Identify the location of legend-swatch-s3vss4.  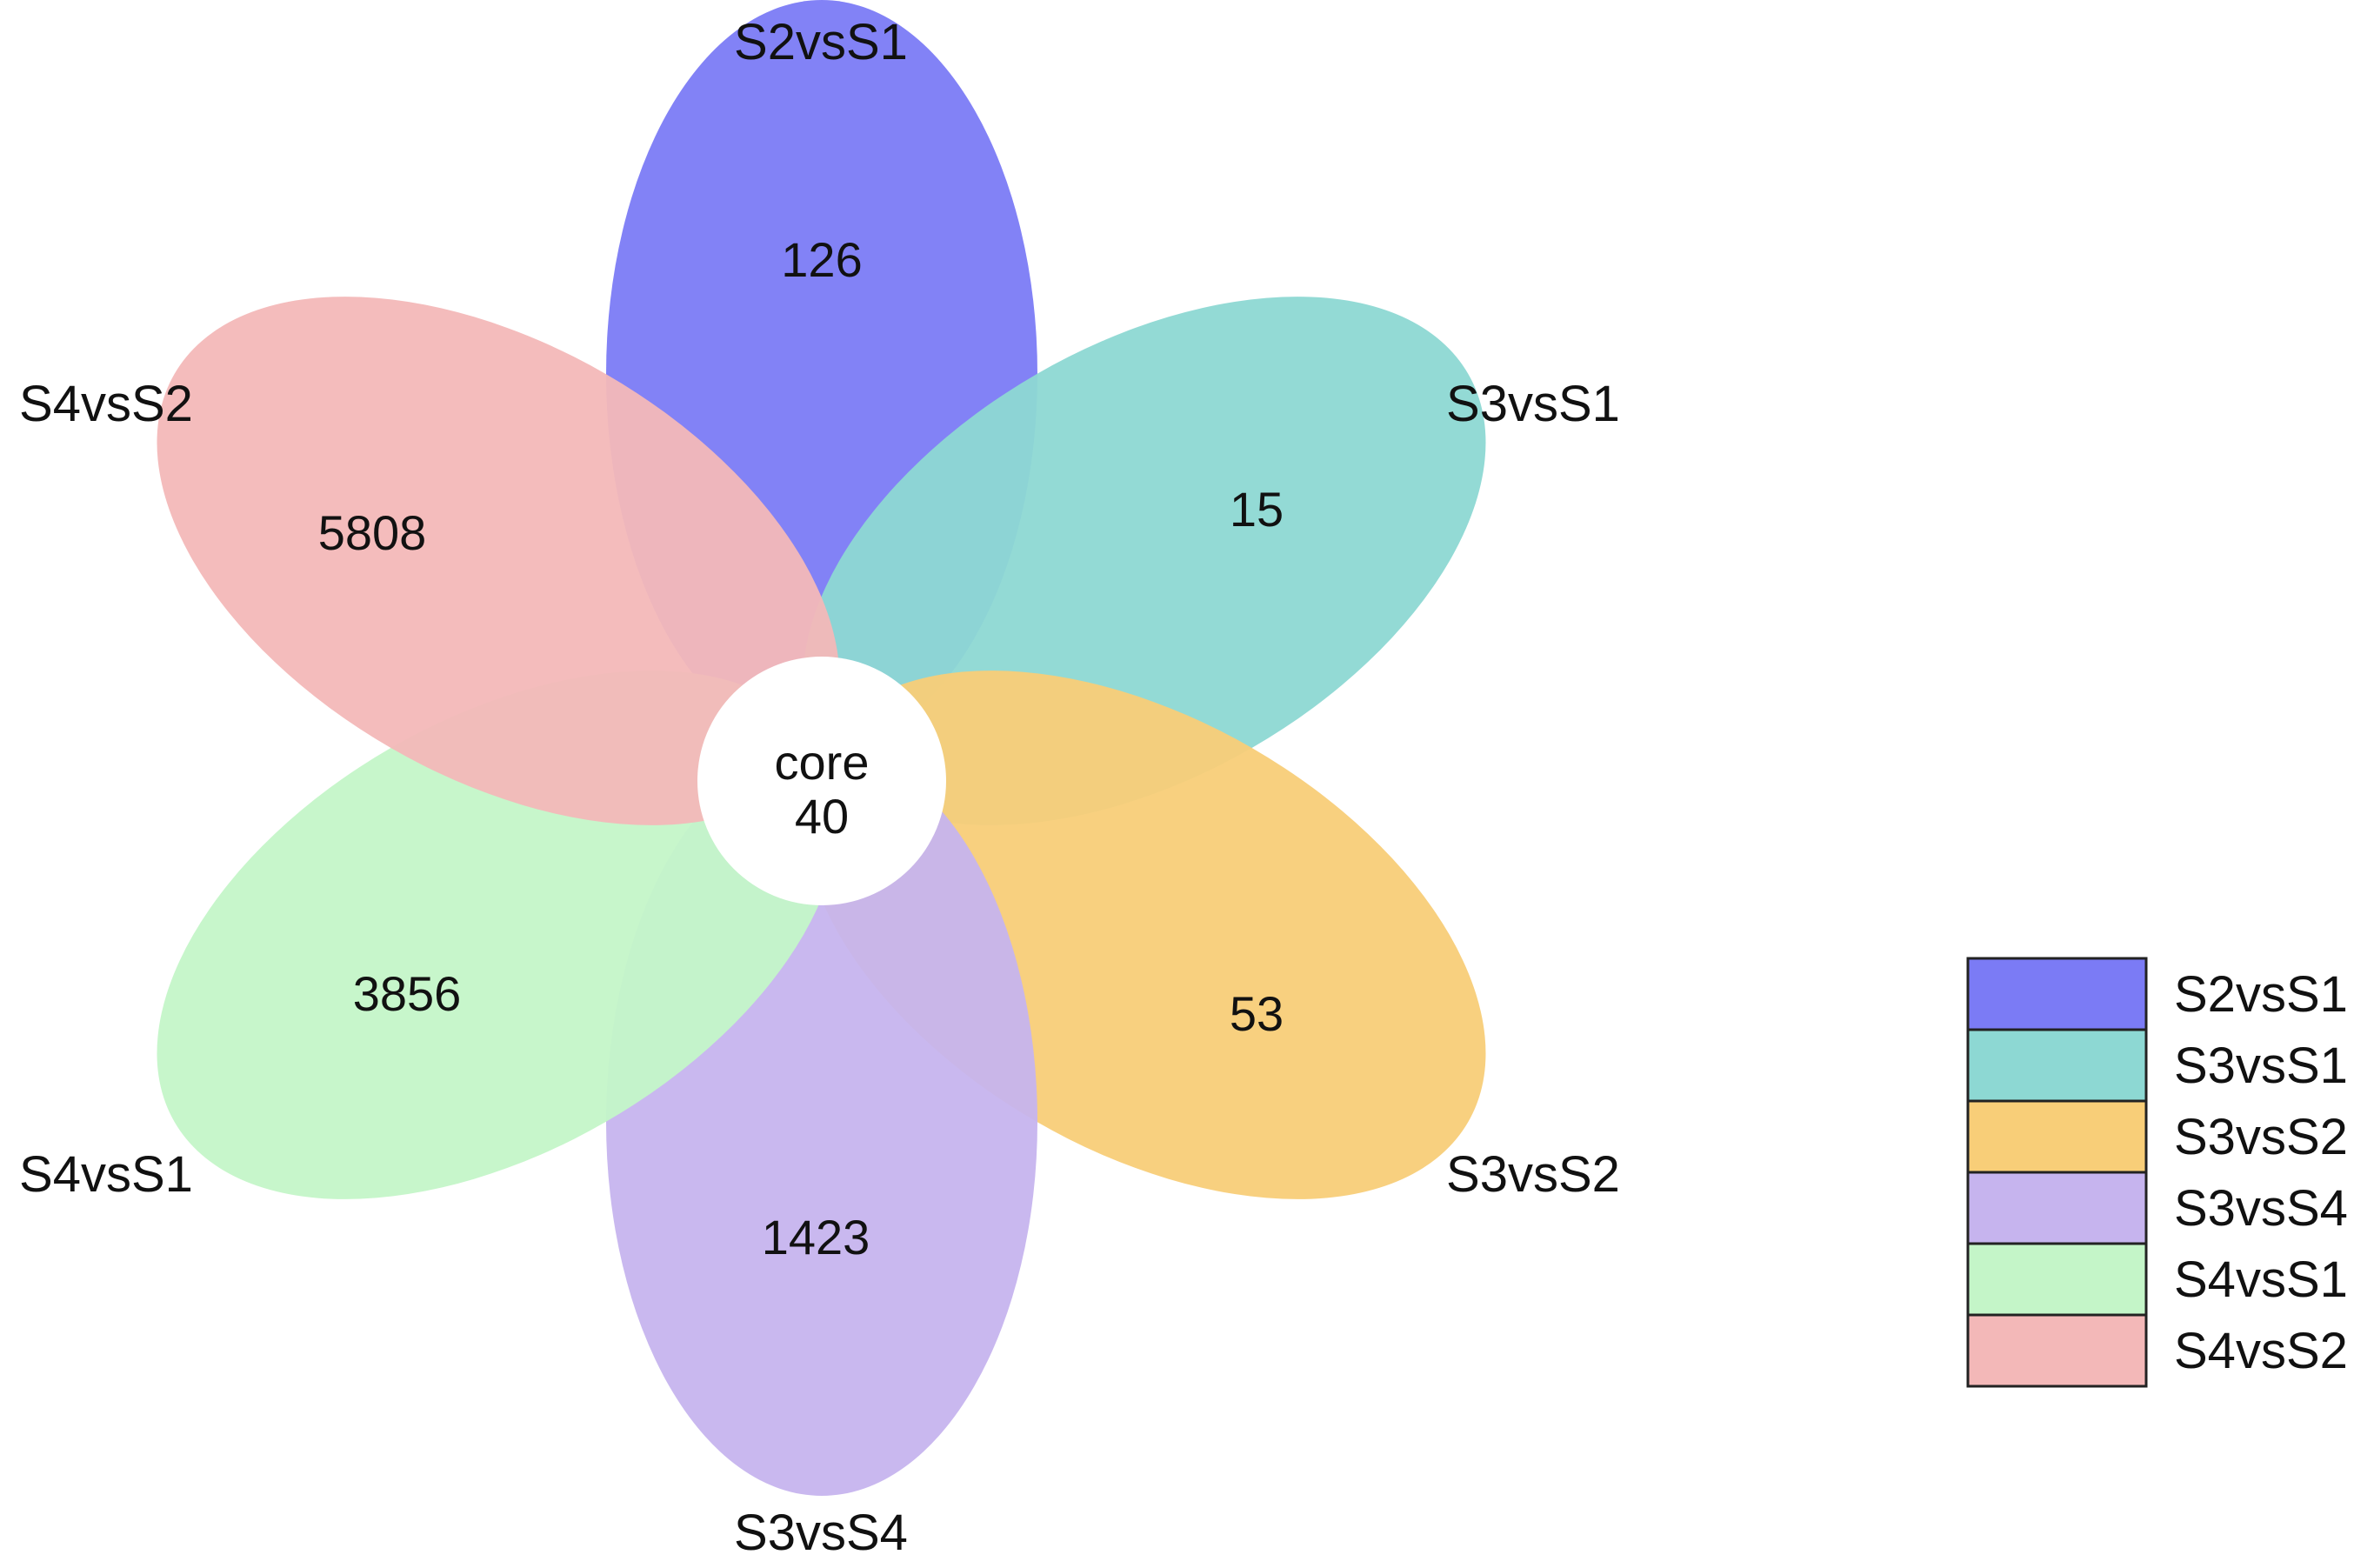
(2057, 1208).